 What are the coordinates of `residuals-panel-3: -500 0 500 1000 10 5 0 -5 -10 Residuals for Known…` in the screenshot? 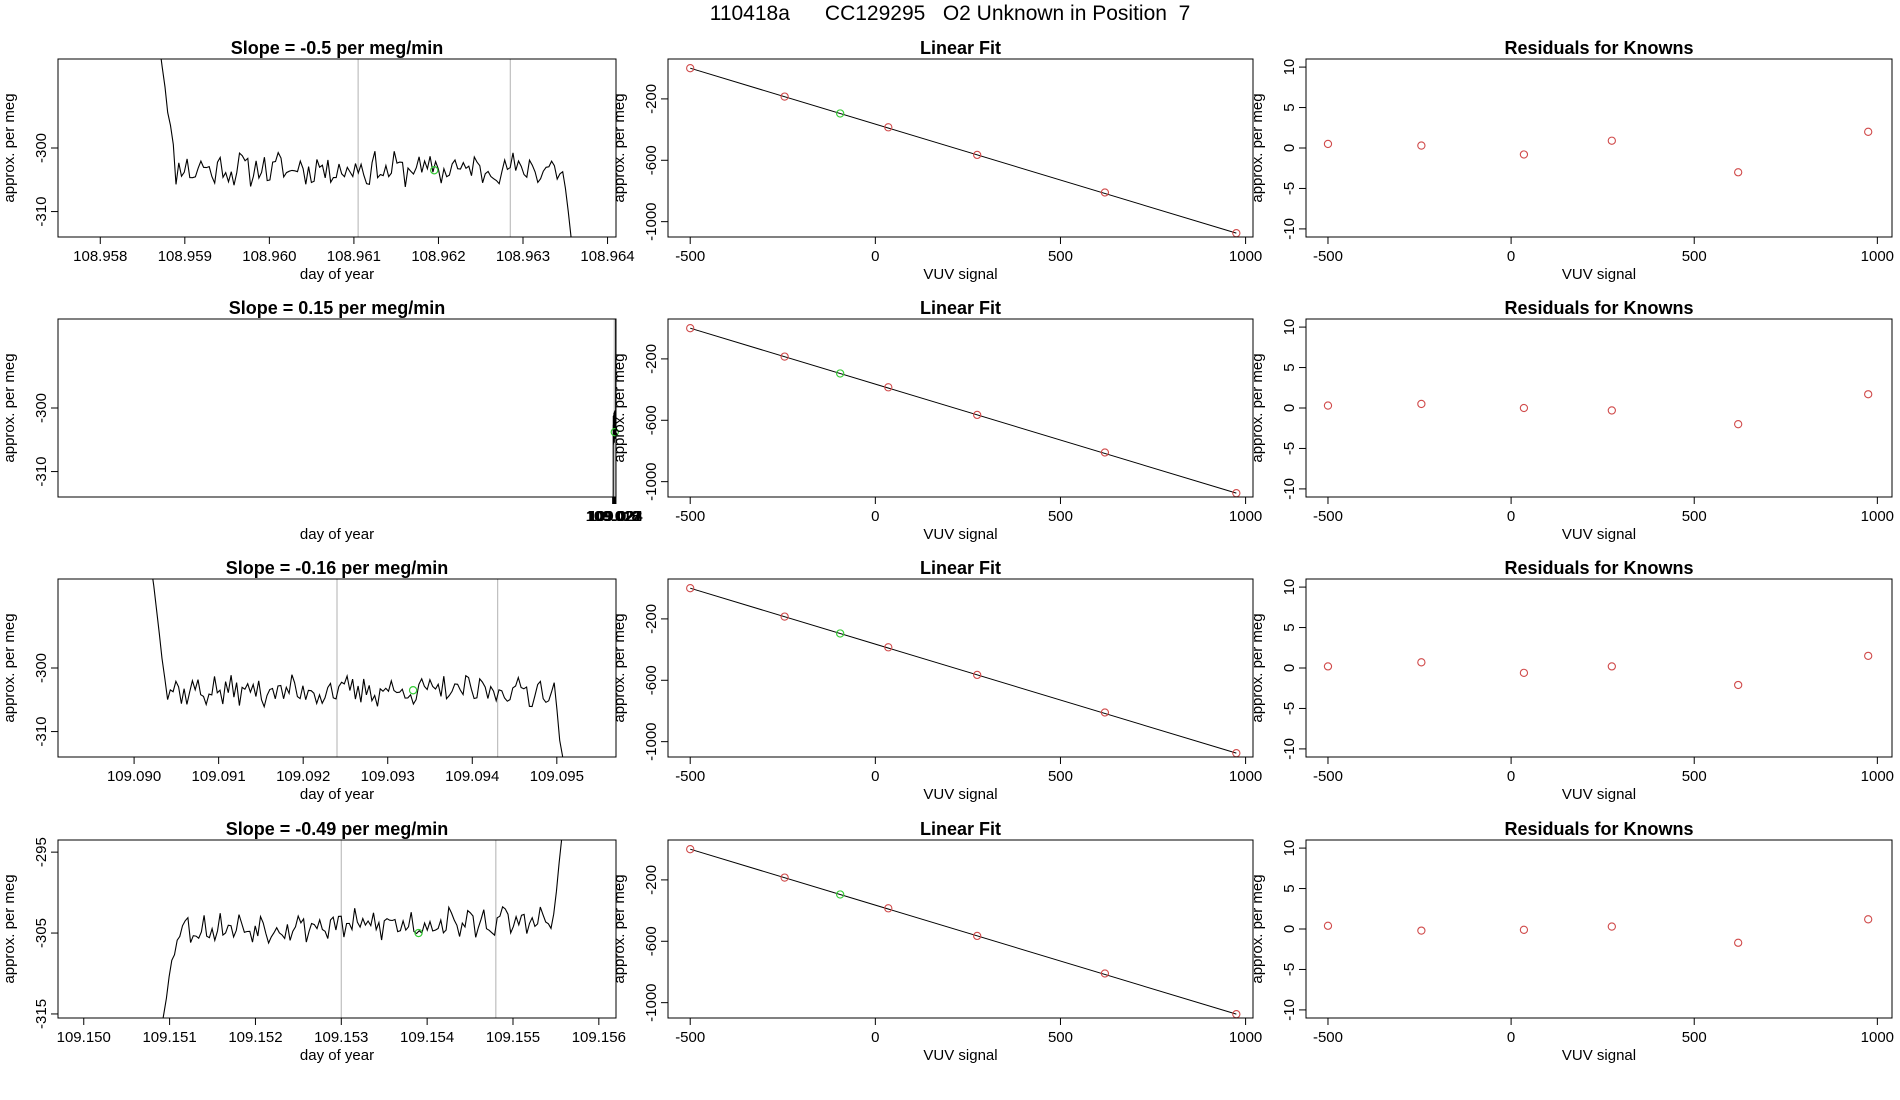 It's located at (1571, 680).